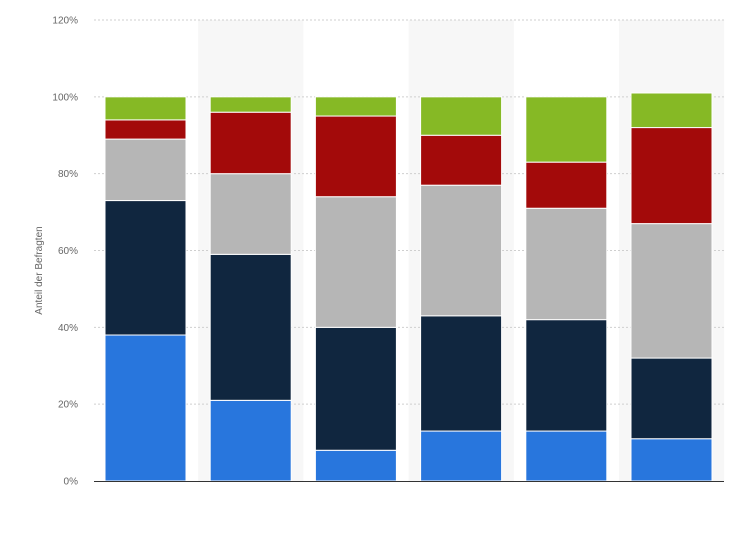 The image size is (754, 560). I want to click on y-tick-label: 40%, so click(68, 328).